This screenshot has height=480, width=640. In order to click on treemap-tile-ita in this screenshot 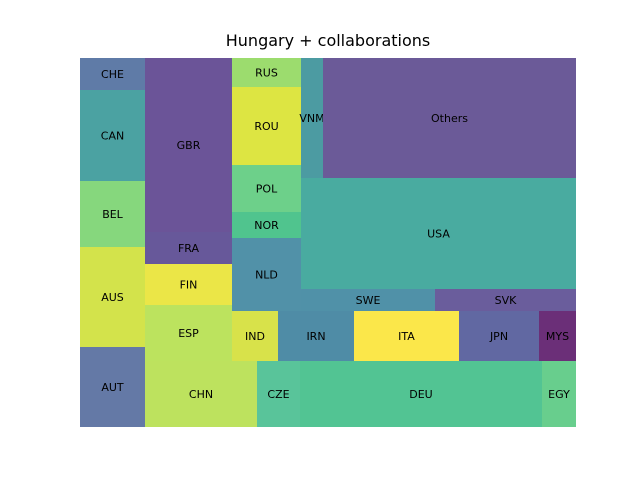, I will do `click(406, 336)`.